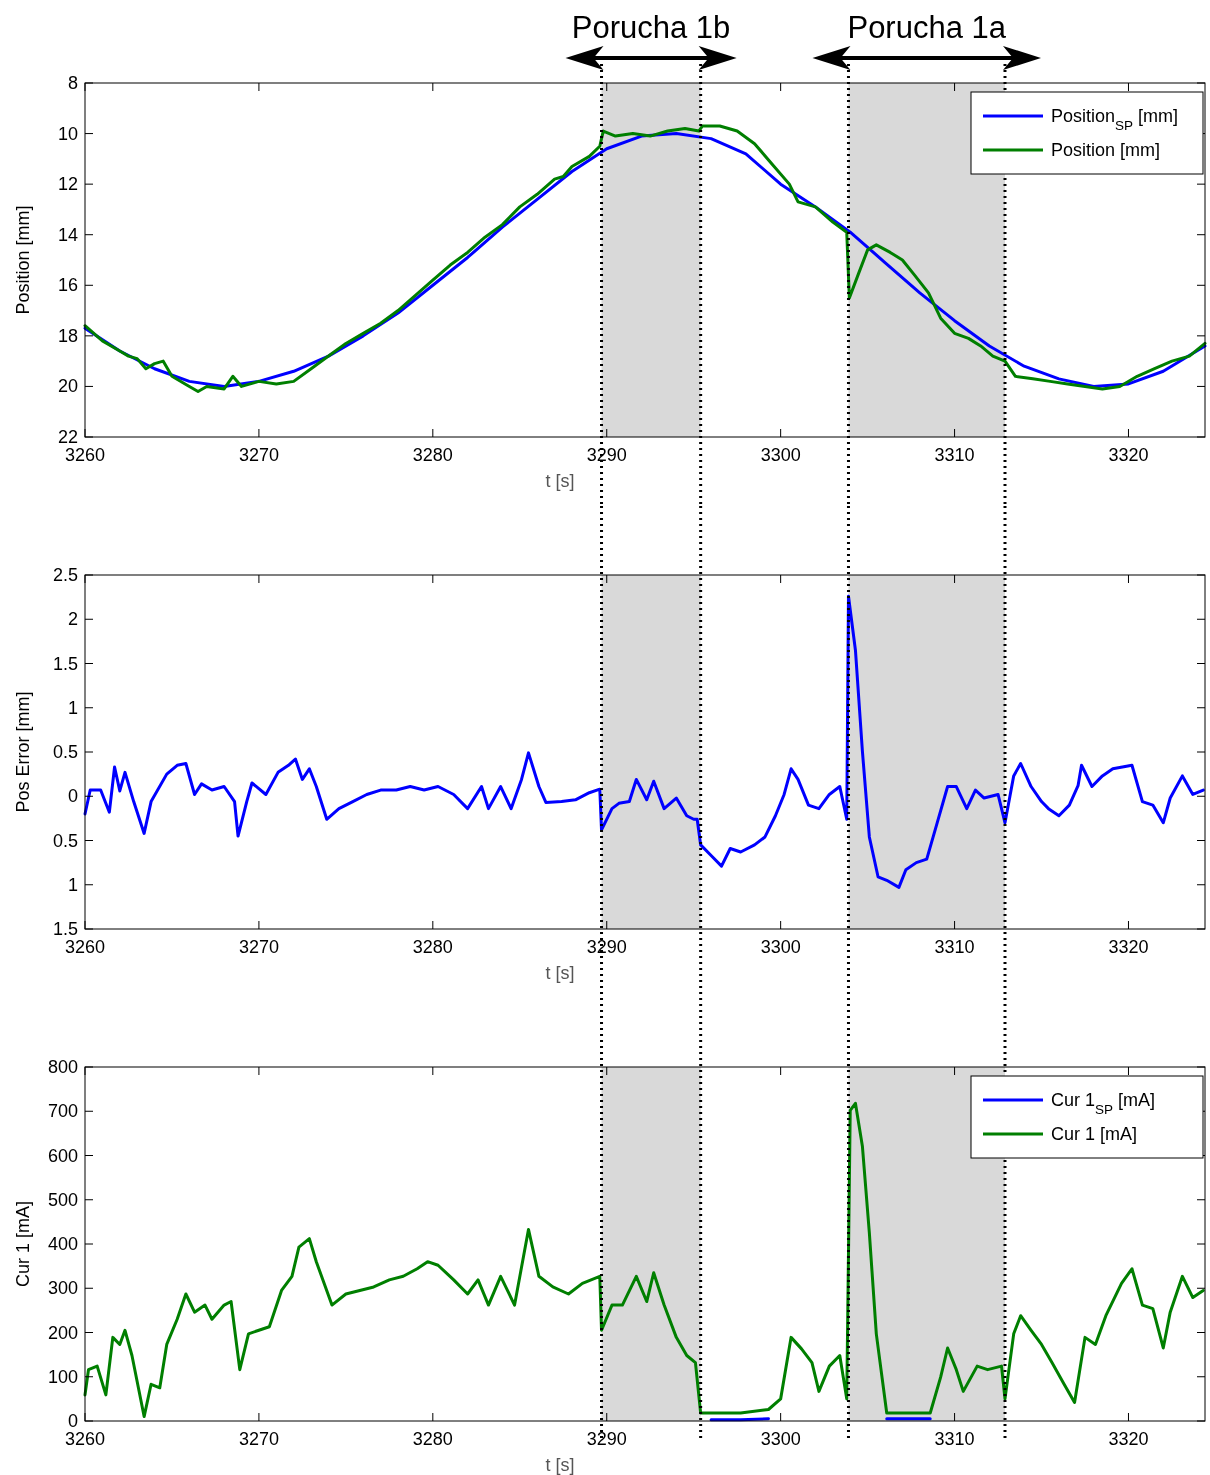 The width and height of the screenshot is (1210, 1475). I want to click on legend-label: Position [mm], so click(1106, 150).